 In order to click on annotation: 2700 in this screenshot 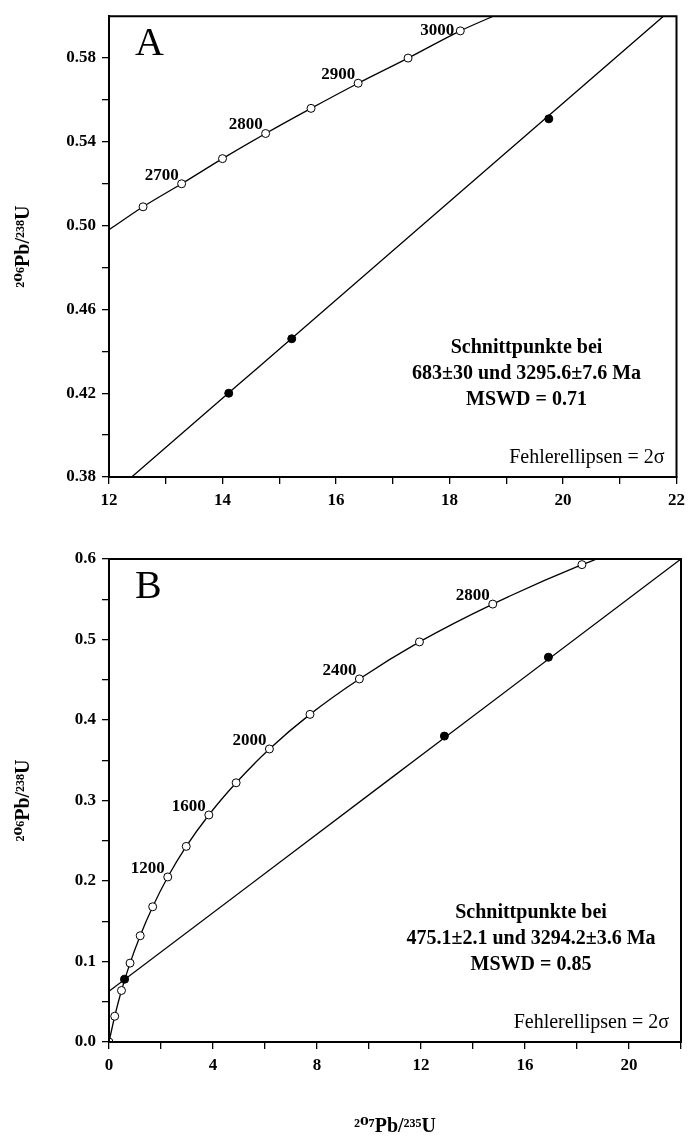, I will do `click(161, 174)`.